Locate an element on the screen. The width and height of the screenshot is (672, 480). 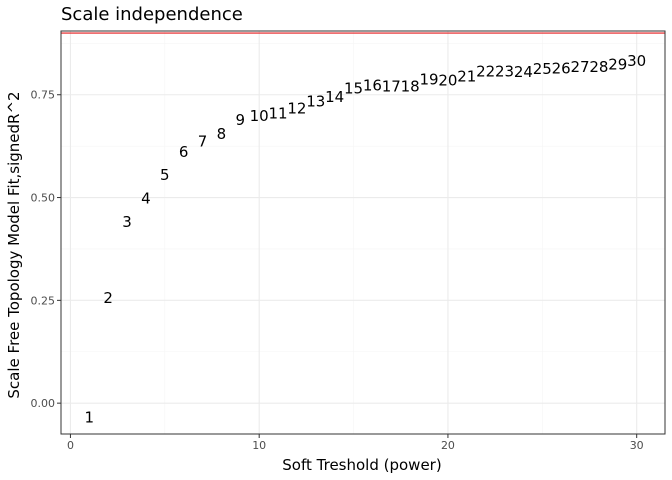
data-point-label: 12 is located at coordinates (296, 108).